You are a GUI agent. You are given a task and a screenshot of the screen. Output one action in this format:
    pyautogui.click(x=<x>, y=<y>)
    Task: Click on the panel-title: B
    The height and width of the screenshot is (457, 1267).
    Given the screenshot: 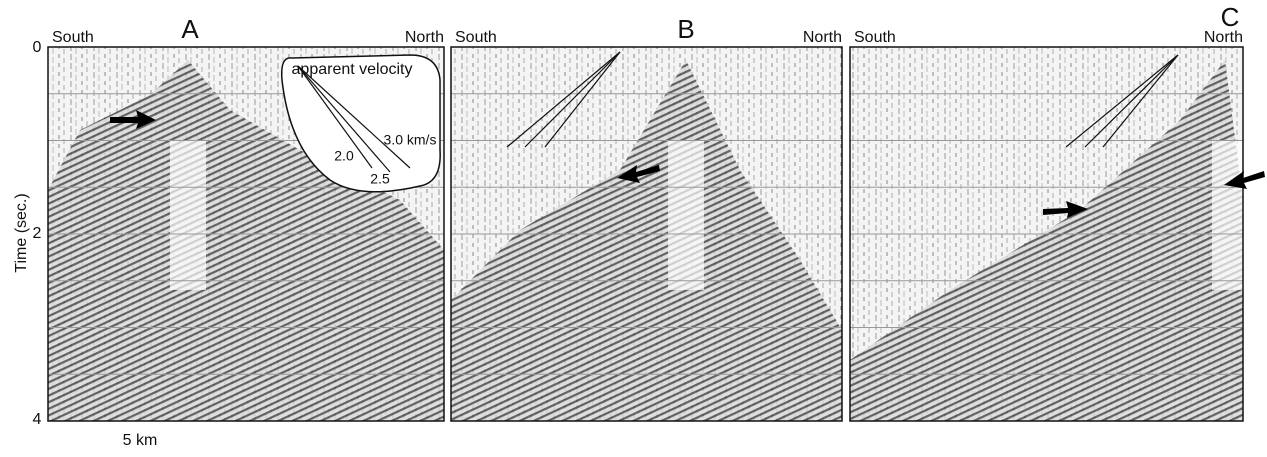 What is the action you would take?
    pyautogui.click(x=685, y=29)
    